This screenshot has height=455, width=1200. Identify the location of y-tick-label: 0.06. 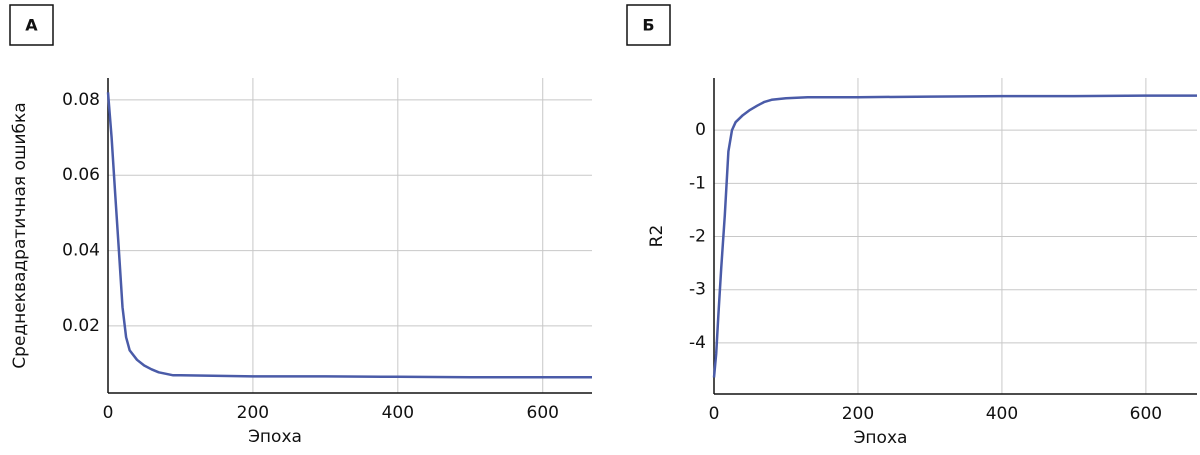
(81, 175).